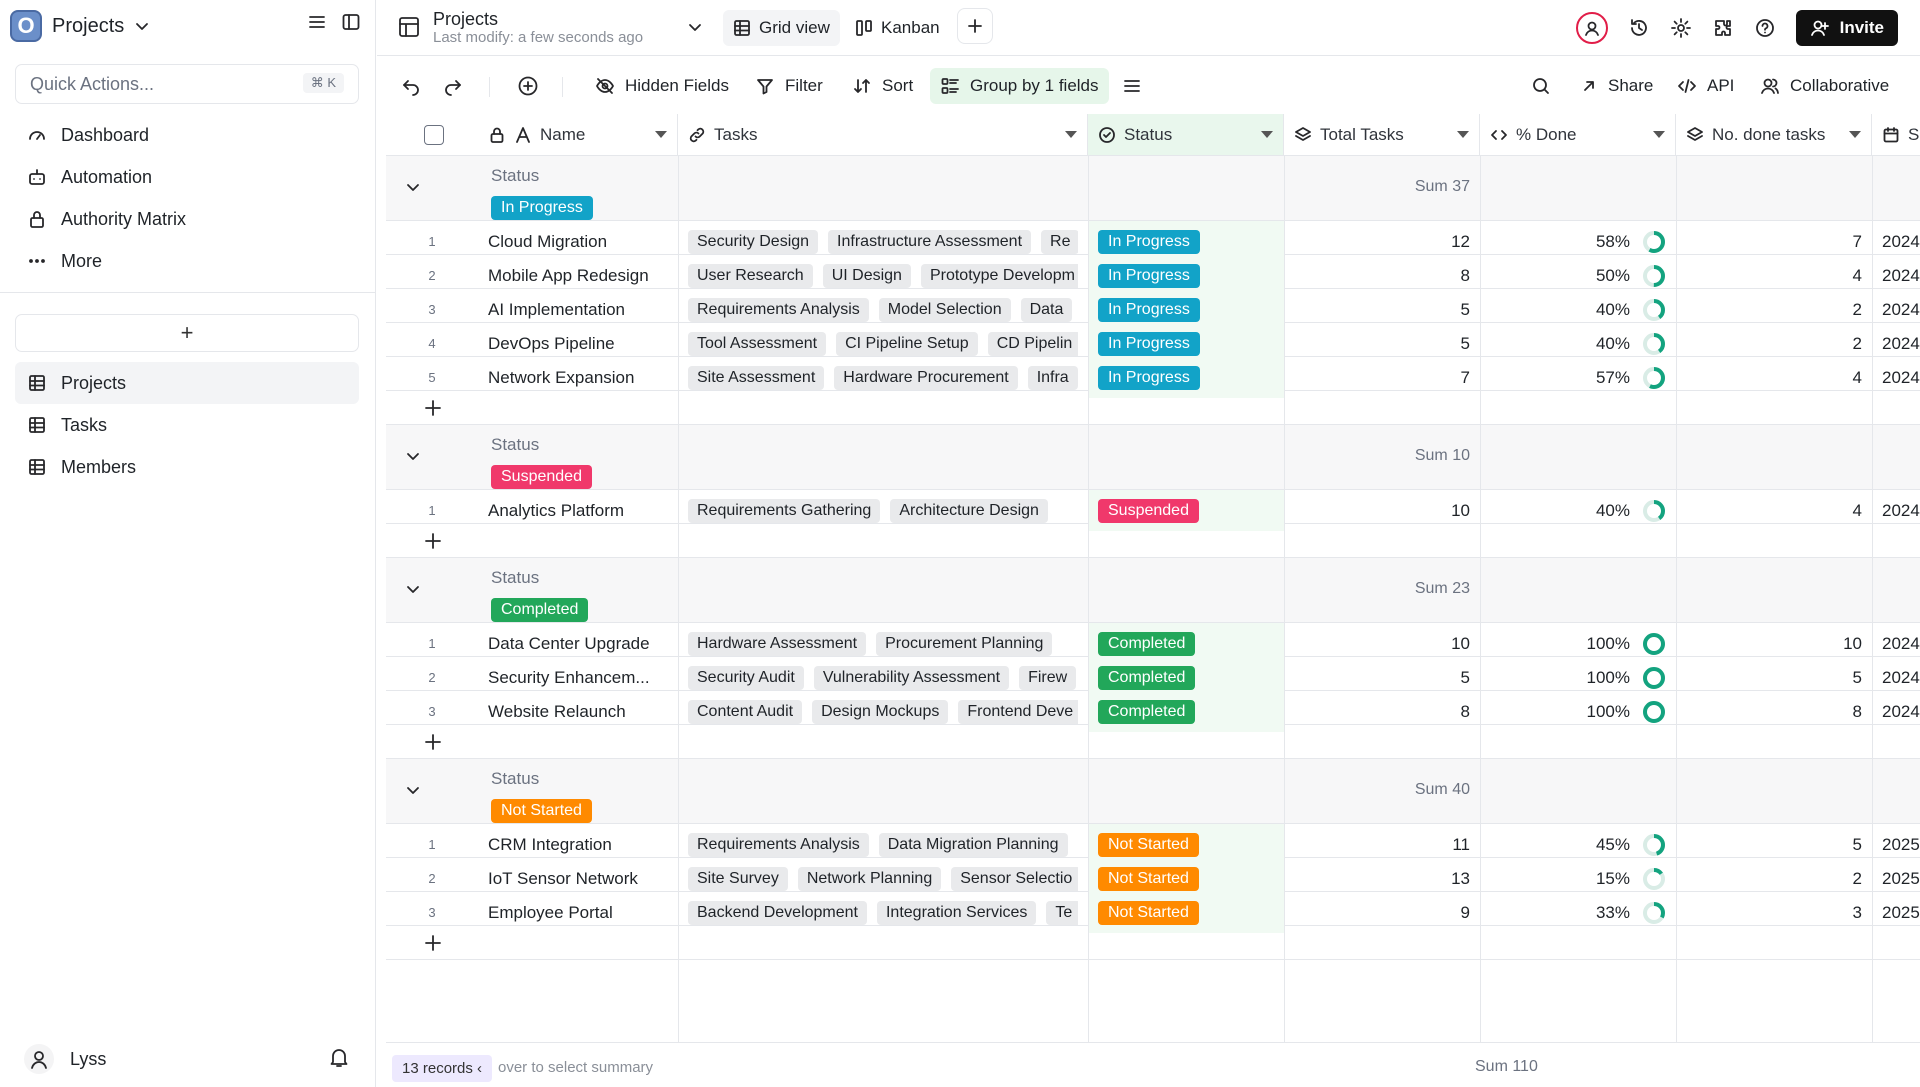 This screenshot has height=1087, width=1920. I want to click on status-cell: Completed, so click(1186, 711).